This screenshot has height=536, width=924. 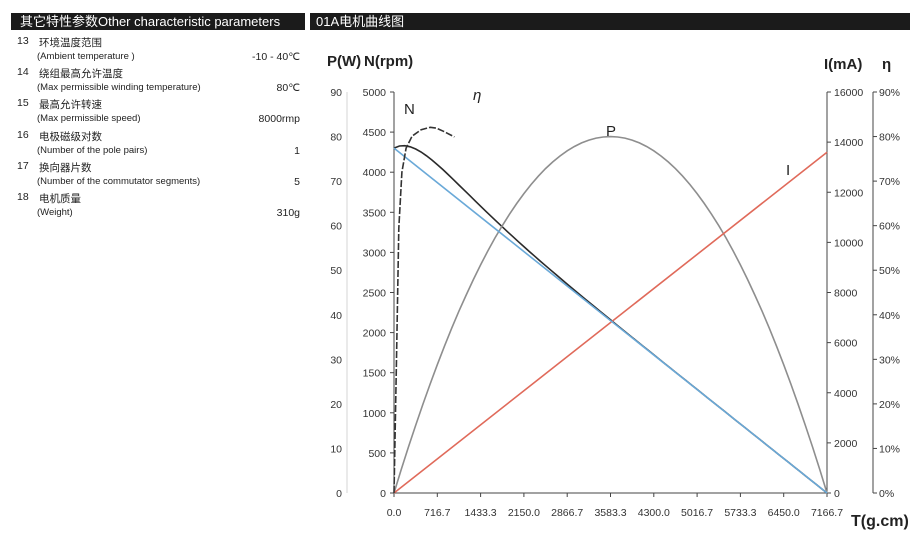 I want to click on eta-tick-label: 30%, so click(x=889, y=360).